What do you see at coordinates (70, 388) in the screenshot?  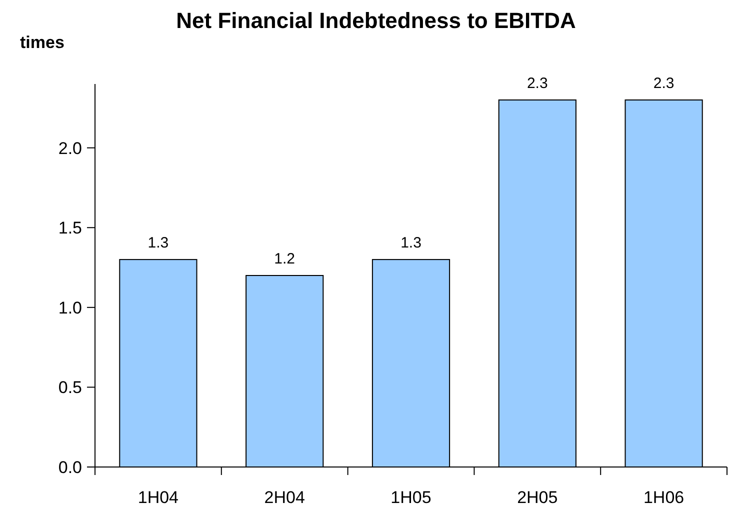 I see `y-tick-label: 0.5` at bounding box center [70, 388].